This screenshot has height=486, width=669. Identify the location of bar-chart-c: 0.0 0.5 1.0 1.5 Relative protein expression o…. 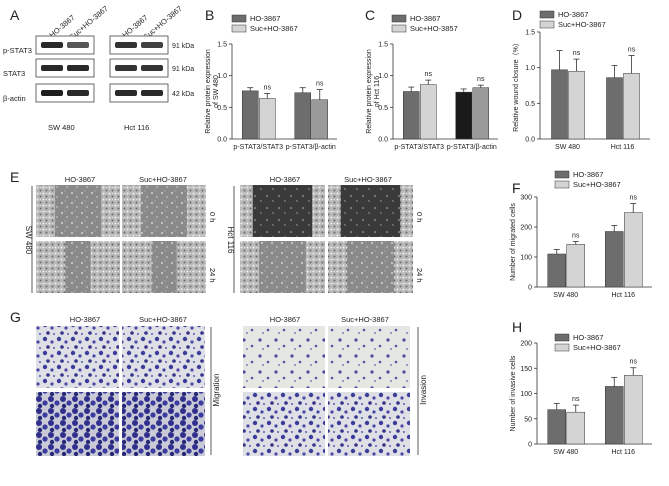
(432, 82).